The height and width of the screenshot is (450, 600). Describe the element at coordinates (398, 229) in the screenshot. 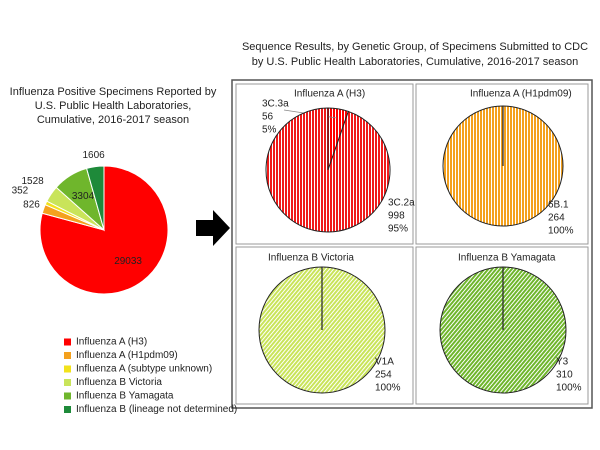

I see `percent-label: 95%` at that location.